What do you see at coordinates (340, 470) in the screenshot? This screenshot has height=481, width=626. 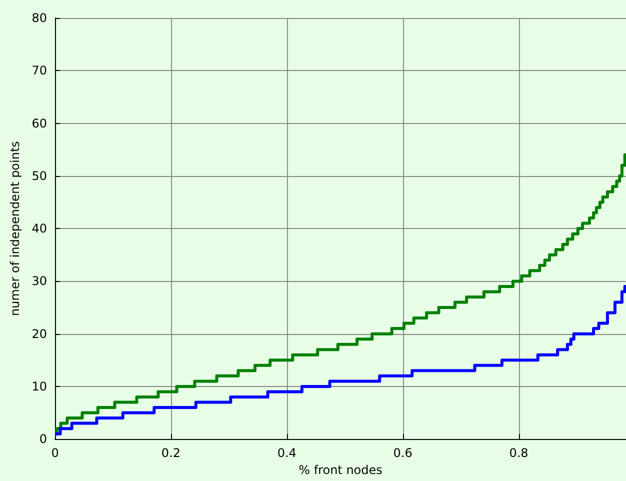 I see `x-axis-title: % front nodes` at bounding box center [340, 470].